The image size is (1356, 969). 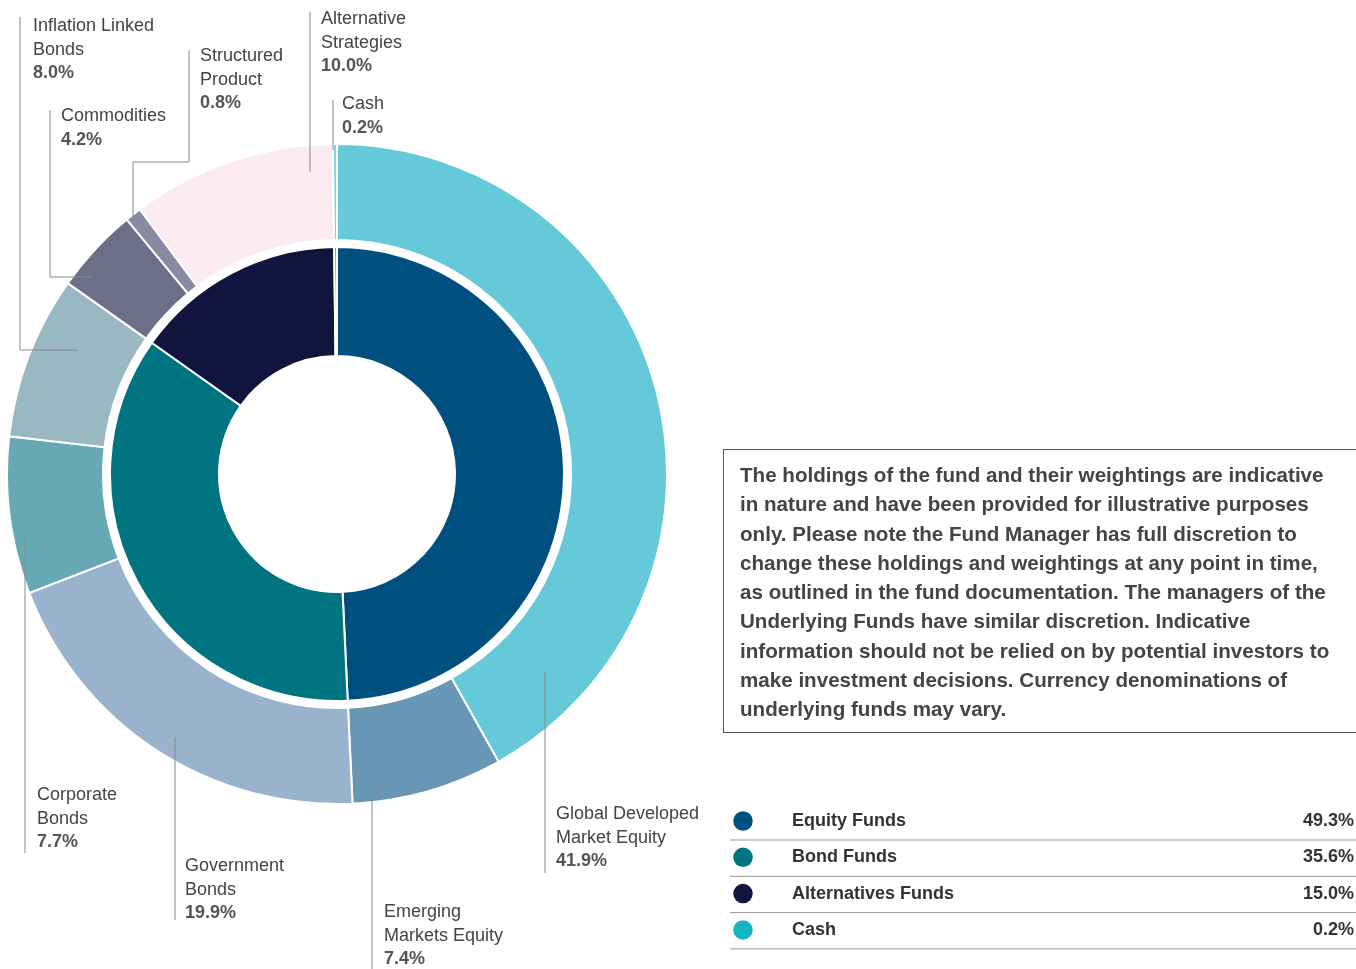 What do you see at coordinates (94, 37) in the screenshot?
I see `slice-label: Inflation Linked Bonds` at bounding box center [94, 37].